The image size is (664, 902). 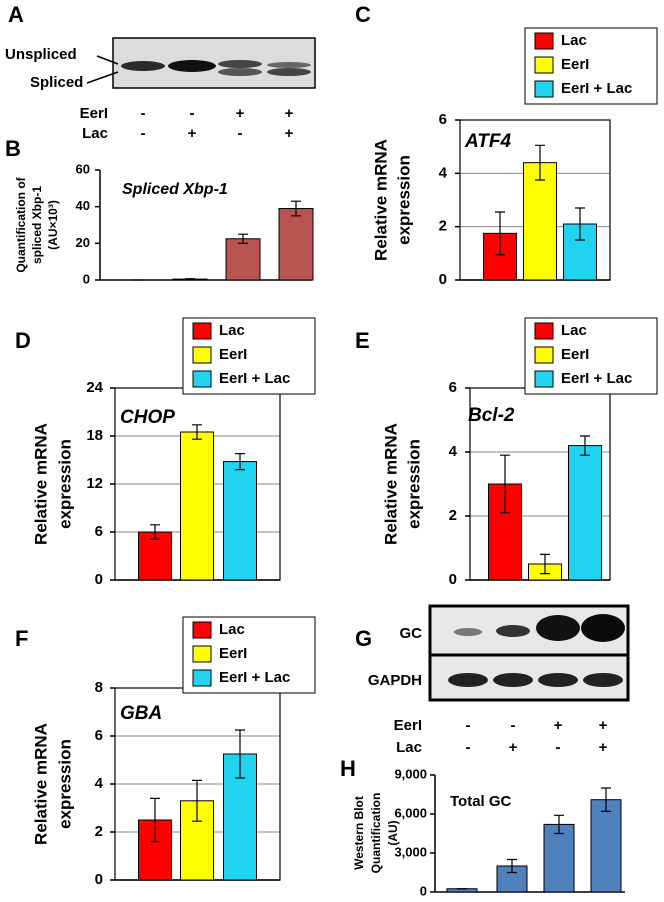 I want to click on band-label: Unspliced, so click(x=41, y=54).